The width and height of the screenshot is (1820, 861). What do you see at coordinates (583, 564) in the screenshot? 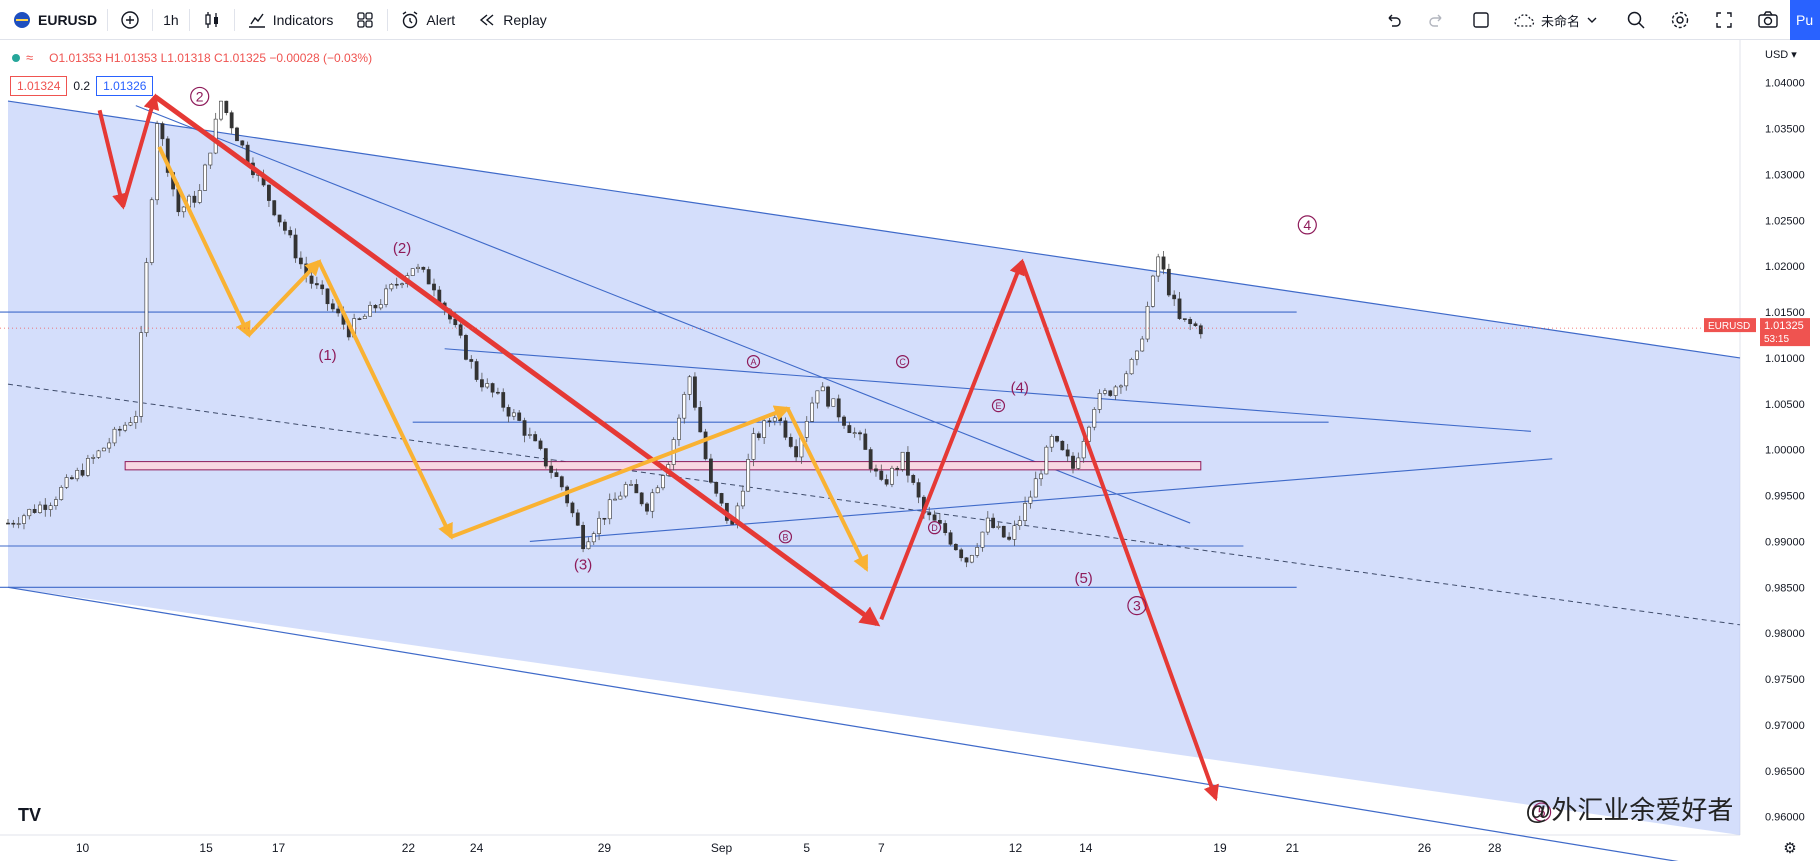
I see `wave-label-3: (3)` at bounding box center [583, 564].